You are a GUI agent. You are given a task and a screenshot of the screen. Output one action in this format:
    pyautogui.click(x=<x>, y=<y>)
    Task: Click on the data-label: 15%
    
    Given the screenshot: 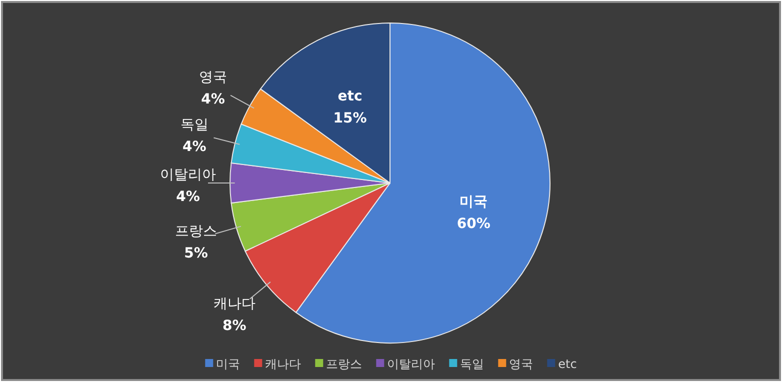 What is the action you would take?
    pyautogui.click(x=350, y=118)
    